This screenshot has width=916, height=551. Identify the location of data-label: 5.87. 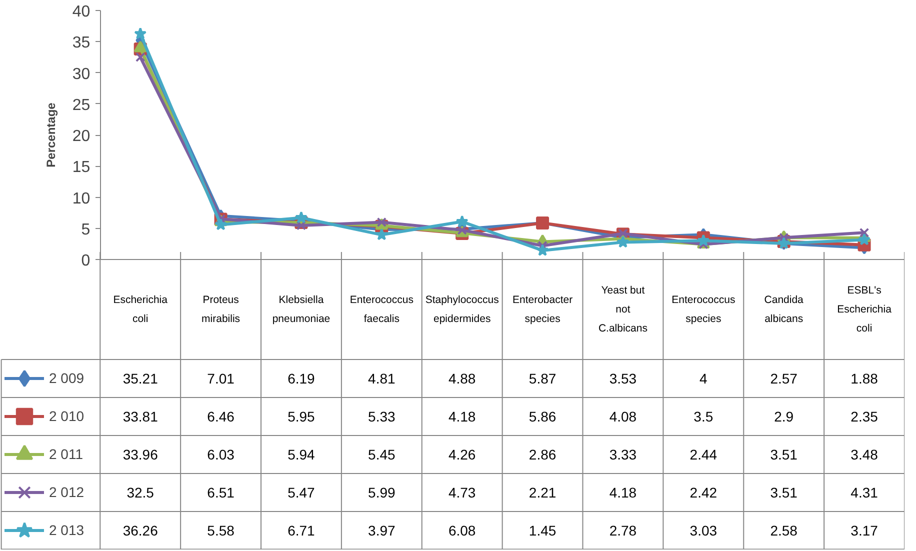
(542, 378).